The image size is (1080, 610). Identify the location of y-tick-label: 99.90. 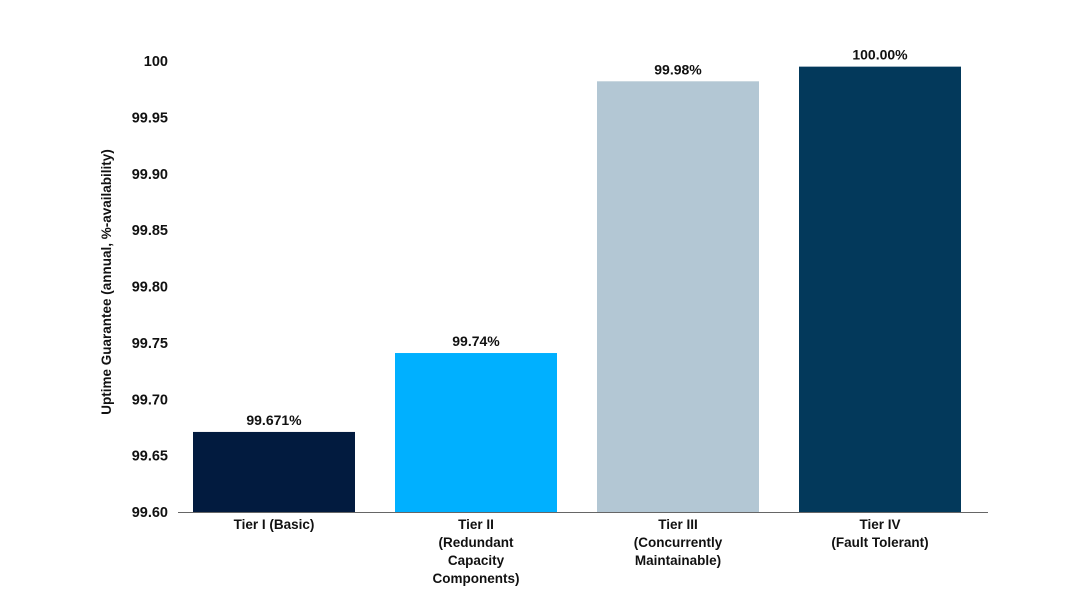
(150, 175).